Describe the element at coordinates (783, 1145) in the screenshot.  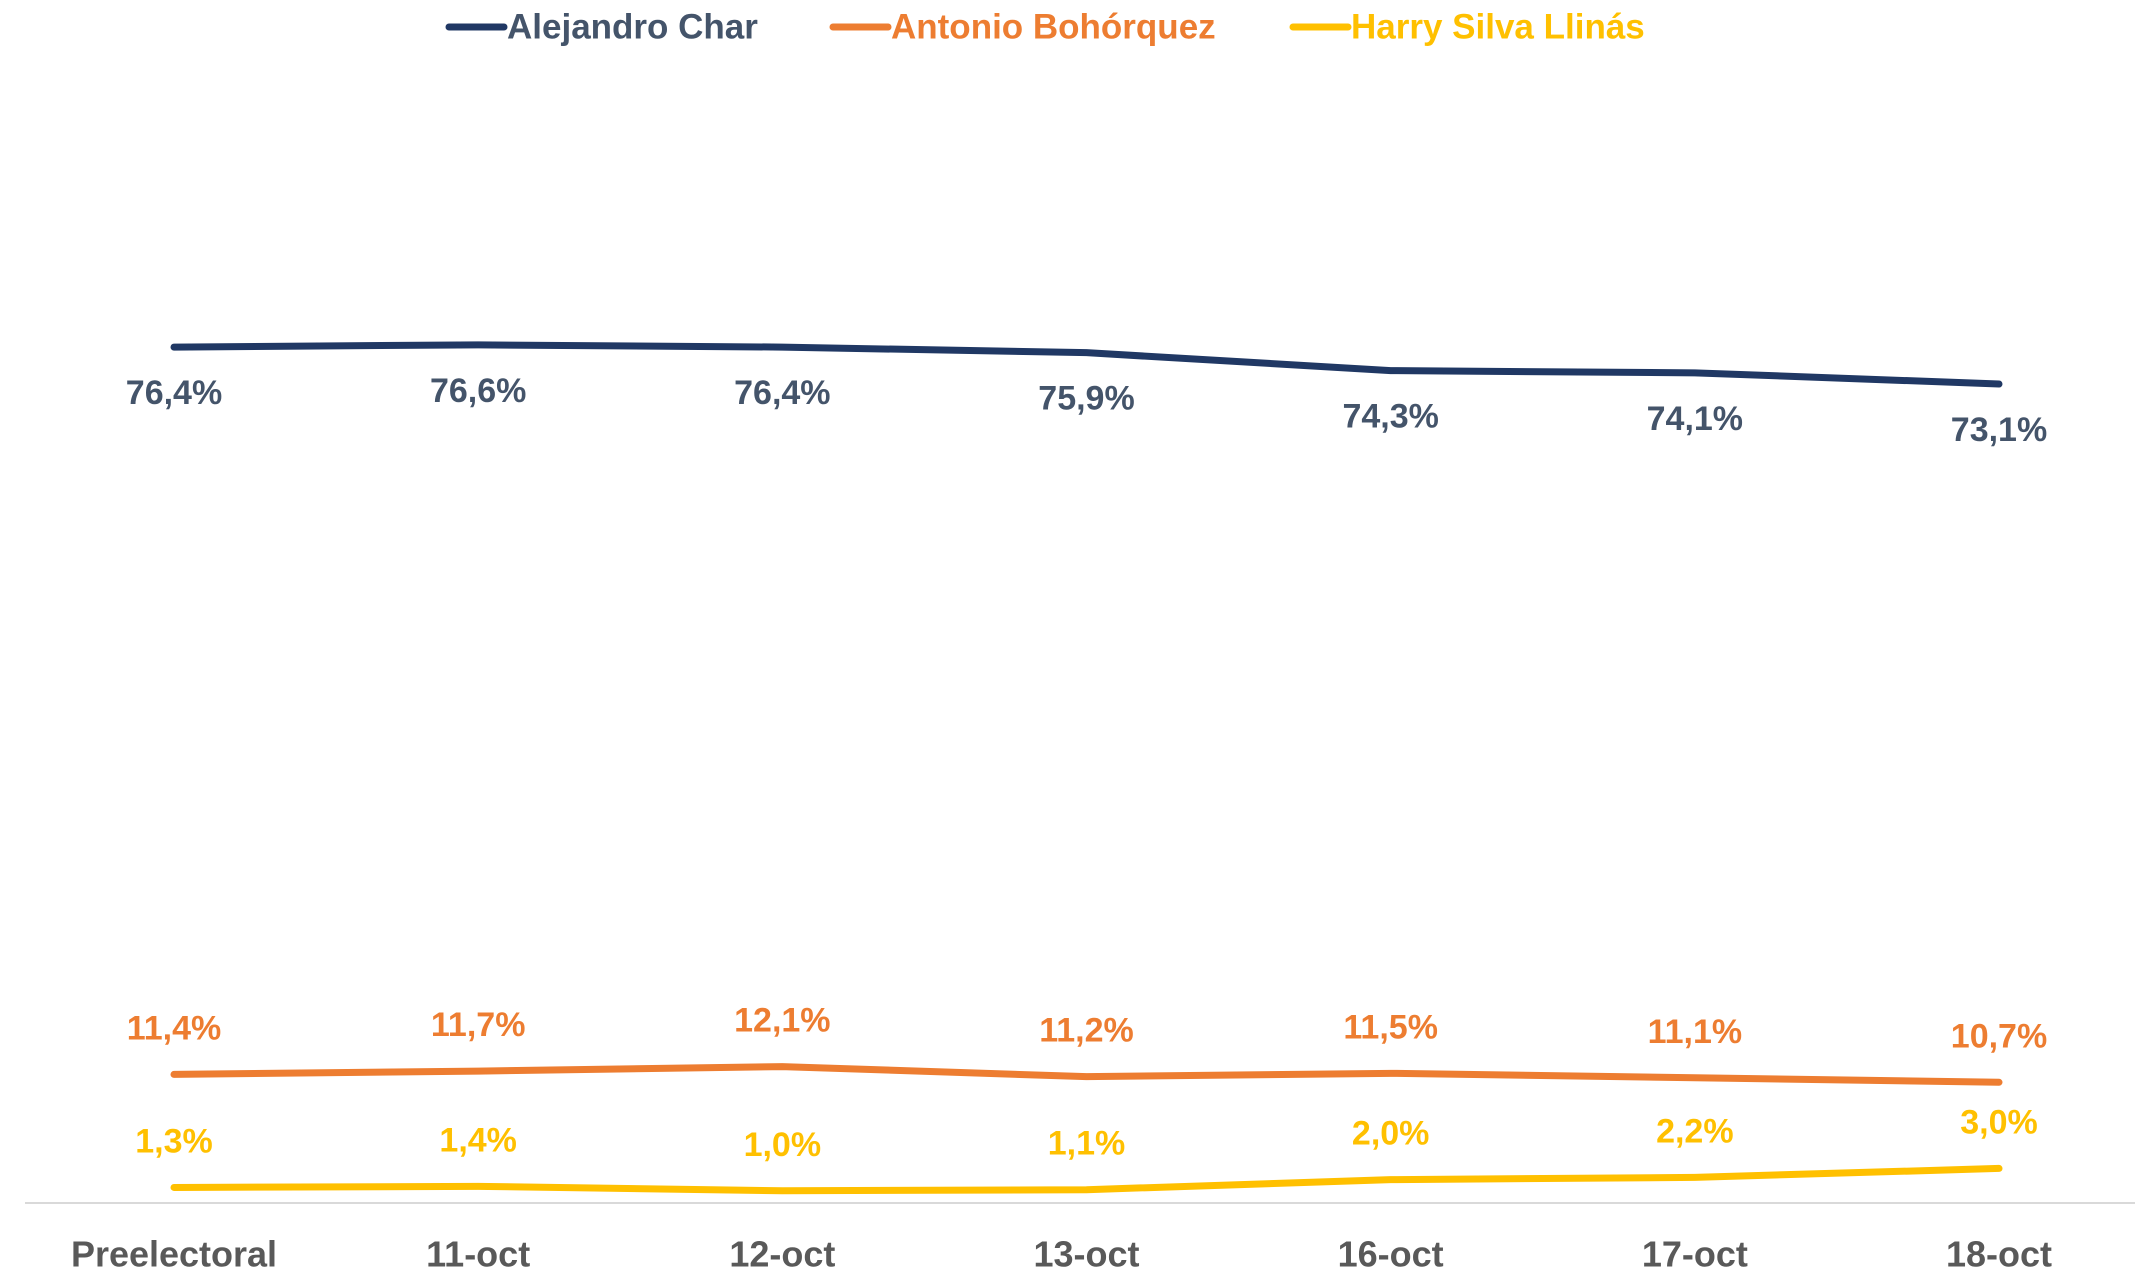
I see `data-label: 1,0%` at that location.